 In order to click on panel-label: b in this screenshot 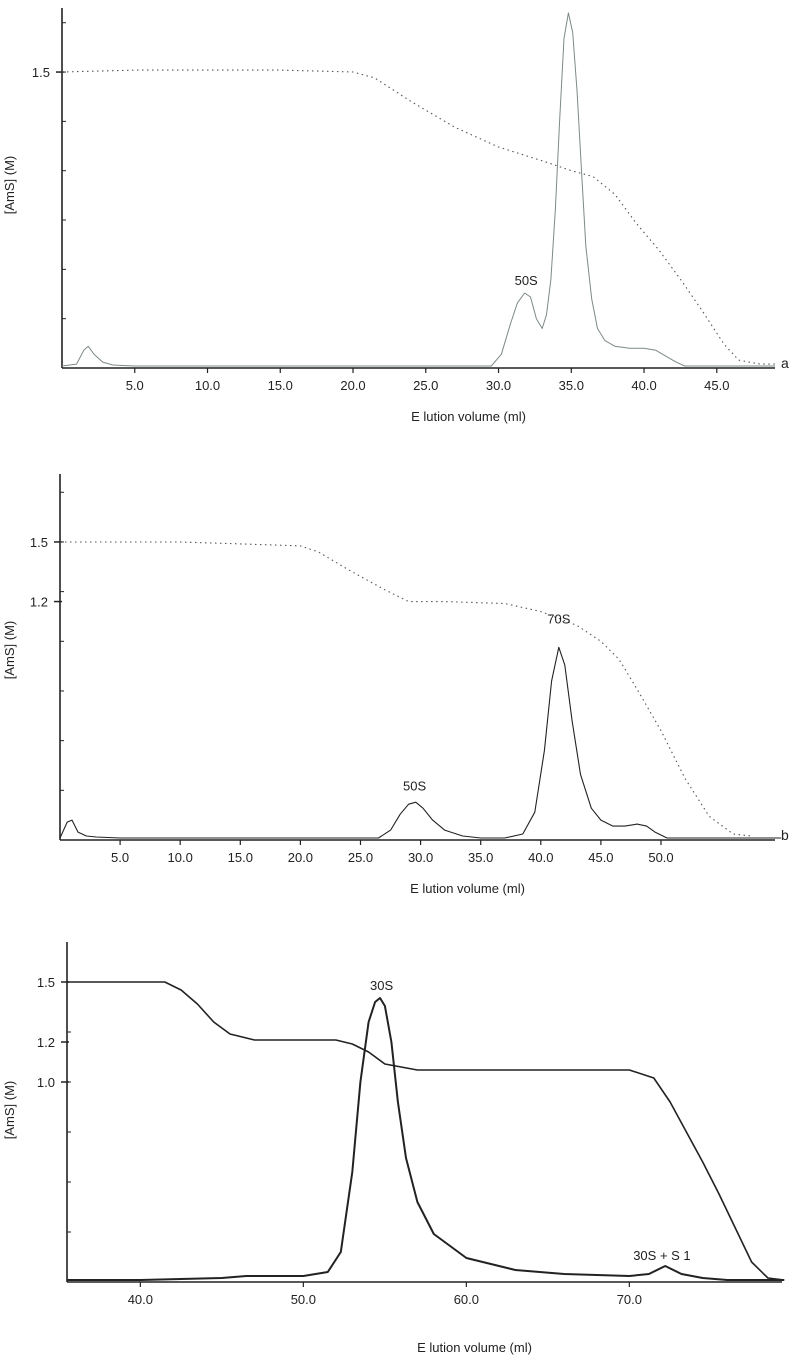, I will do `click(785, 835)`.